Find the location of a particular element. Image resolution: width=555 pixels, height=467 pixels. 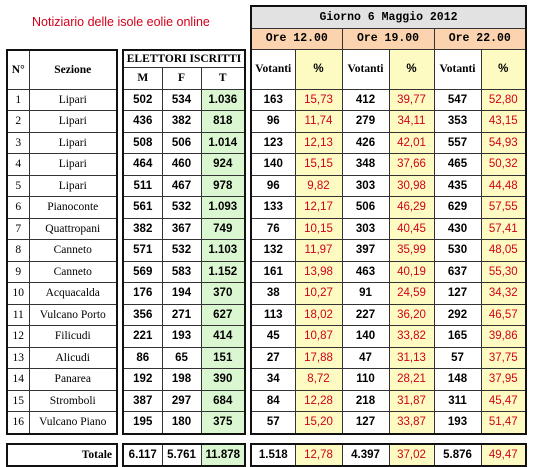

electors-f: 271 is located at coordinates (181, 314).